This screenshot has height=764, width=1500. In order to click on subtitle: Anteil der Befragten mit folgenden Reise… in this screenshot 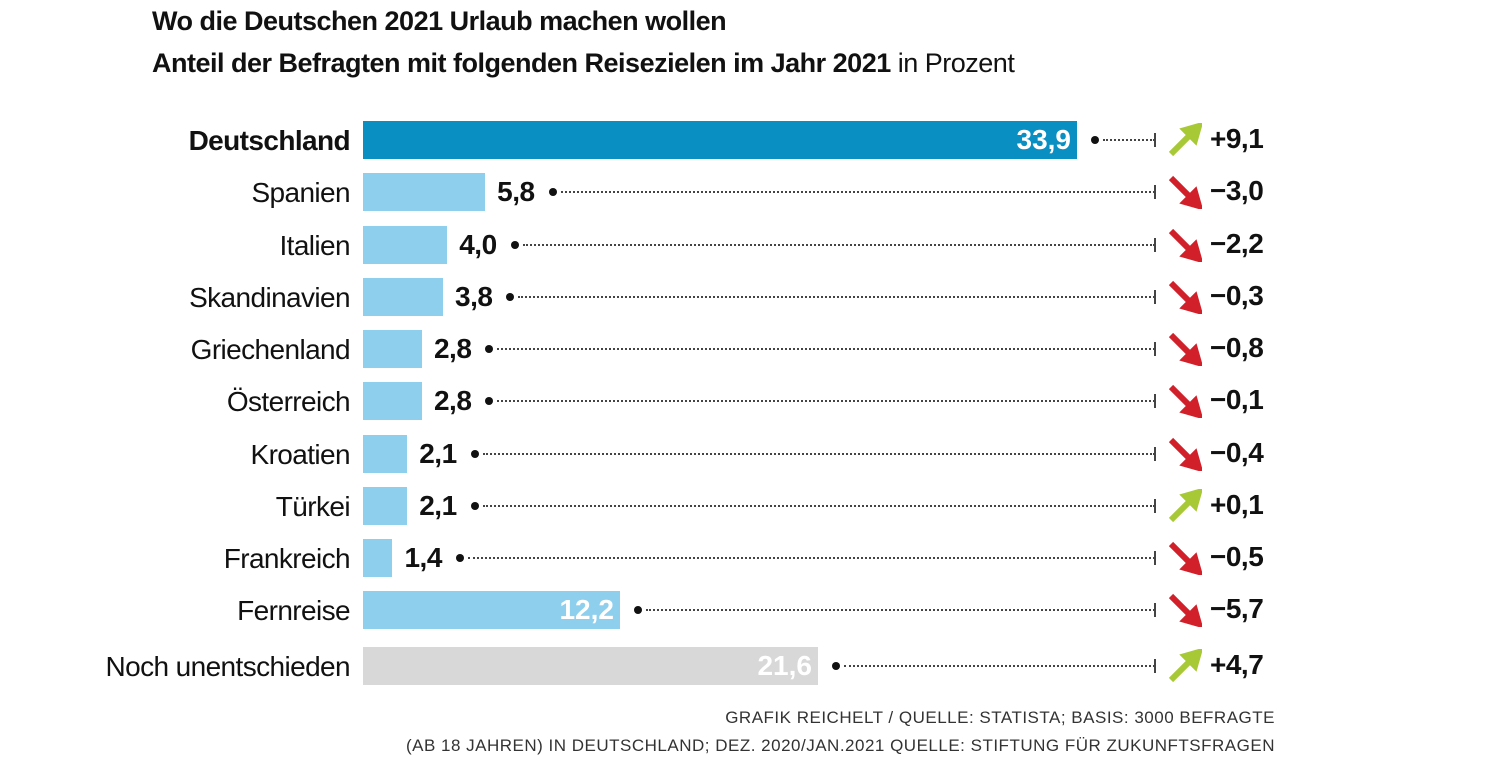, I will do `click(583, 63)`.